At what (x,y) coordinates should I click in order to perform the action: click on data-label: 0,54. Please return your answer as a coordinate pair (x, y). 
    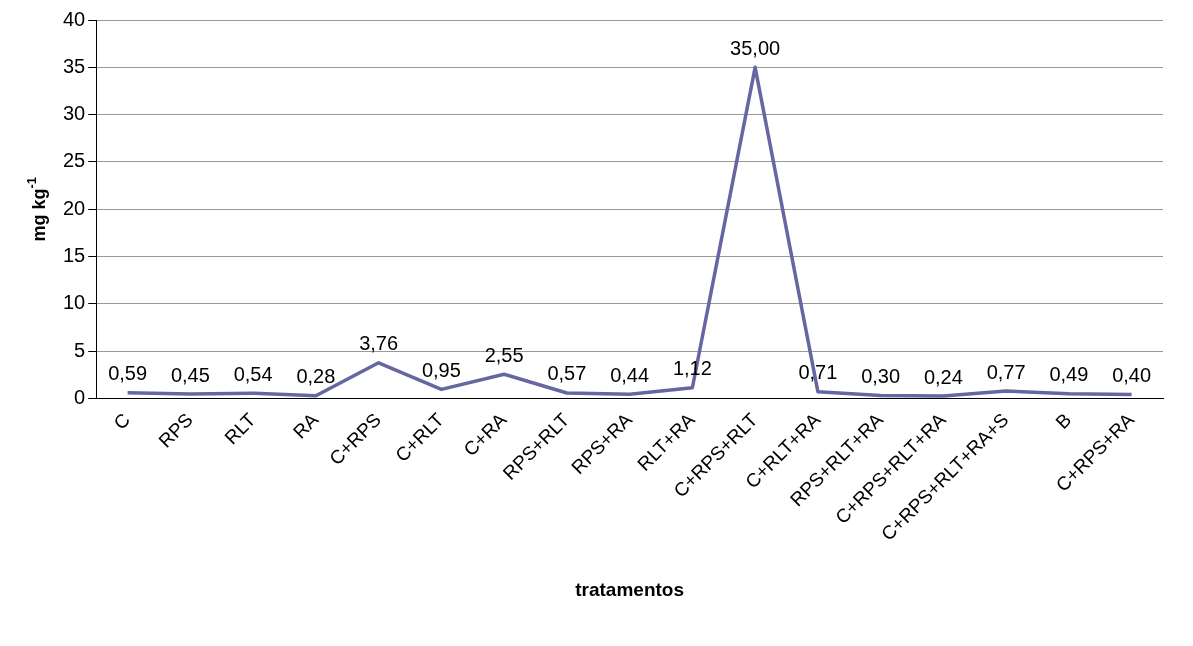
    Looking at the image, I should click on (253, 373).